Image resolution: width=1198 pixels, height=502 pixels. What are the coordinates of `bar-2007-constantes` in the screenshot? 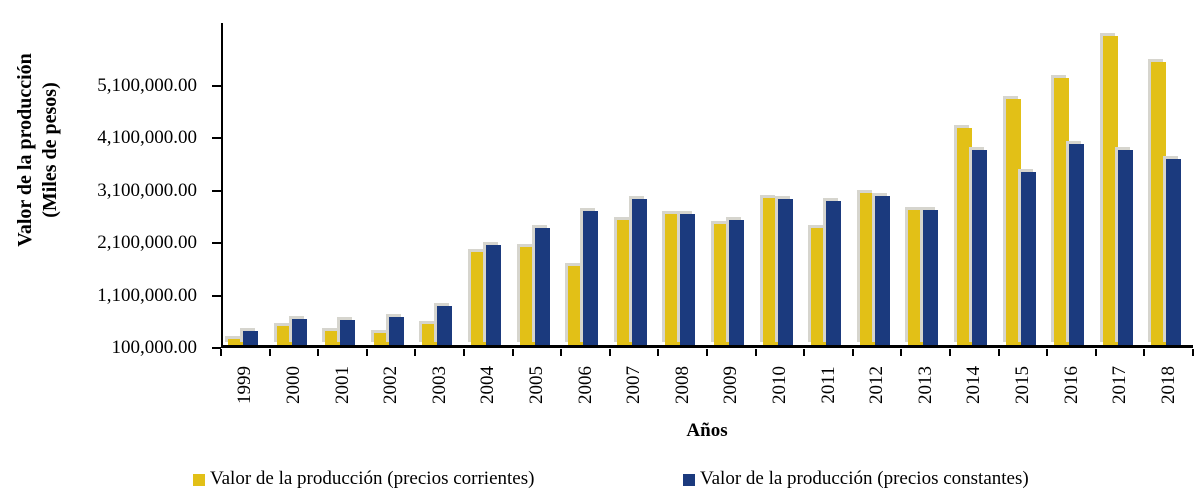 It's located at (639, 272).